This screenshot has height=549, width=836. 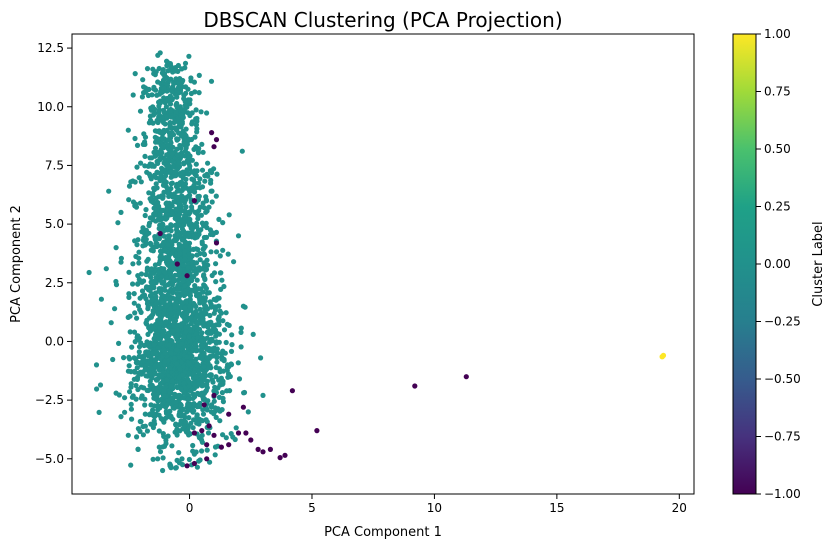 I want to click on colorbar-ticks: 1.00 0.75 0.50 0.25 0.00 −0.25 −0.50 −0.75 −1.00, so click(x=778, y=264).